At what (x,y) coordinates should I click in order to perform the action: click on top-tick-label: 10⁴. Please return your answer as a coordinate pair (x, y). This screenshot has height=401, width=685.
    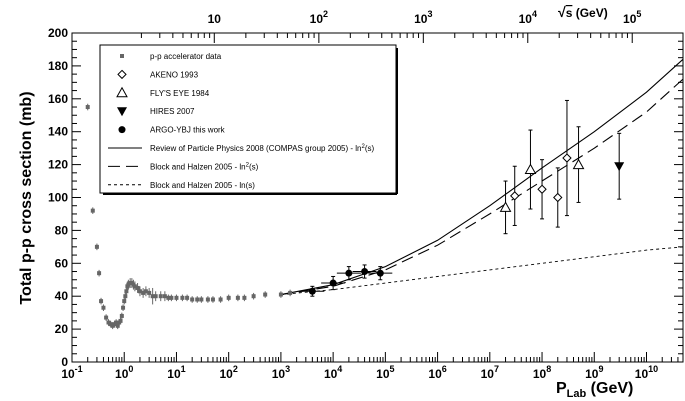
    Looking at the image, I should click on (528, 17).